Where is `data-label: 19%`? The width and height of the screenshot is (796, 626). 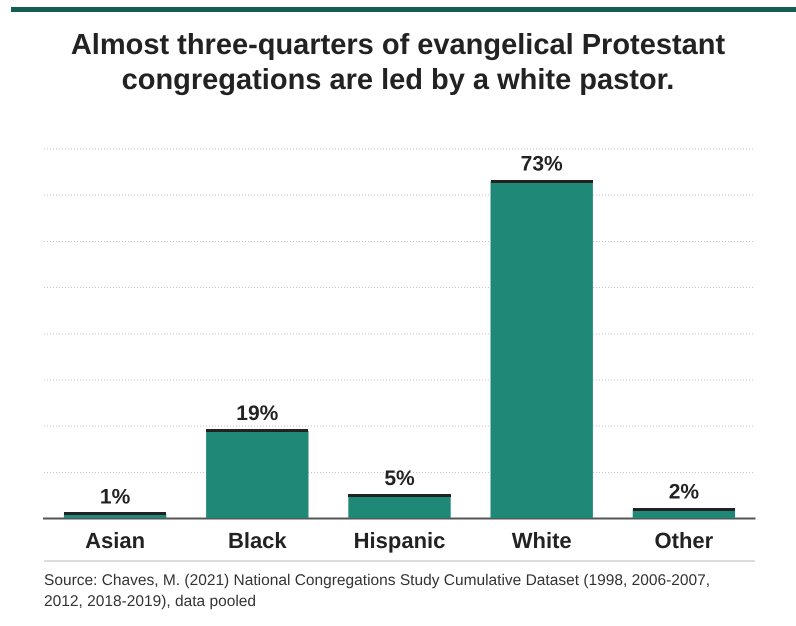
data-label: 19% is located at coordinates (257, 414).